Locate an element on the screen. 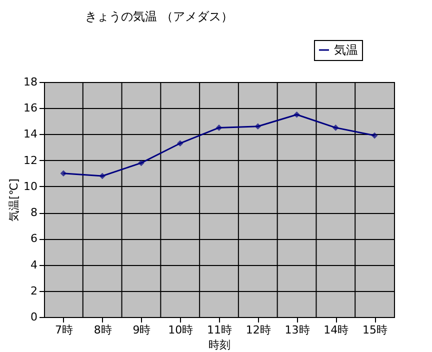  y-tick-label: 8 is located at coordinates (34, 213).